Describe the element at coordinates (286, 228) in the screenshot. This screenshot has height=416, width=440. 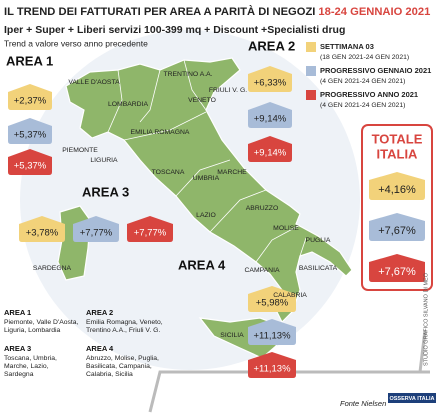
I see `region-label: MOLISE` at that location.